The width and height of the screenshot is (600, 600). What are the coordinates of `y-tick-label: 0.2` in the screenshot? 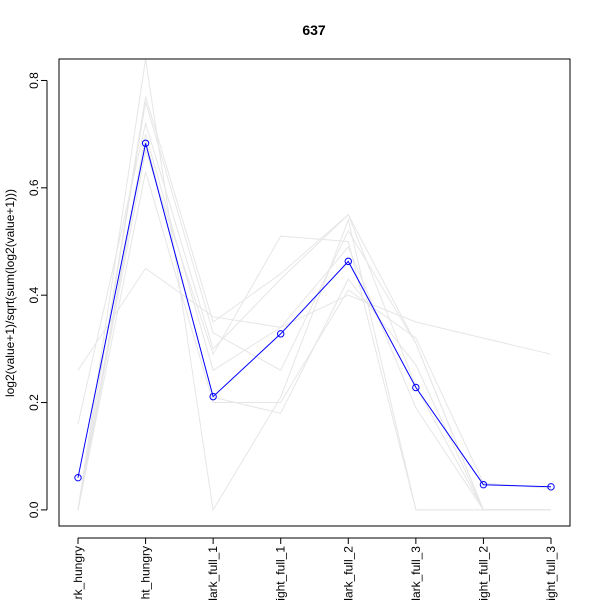 It's located at (34, 402).